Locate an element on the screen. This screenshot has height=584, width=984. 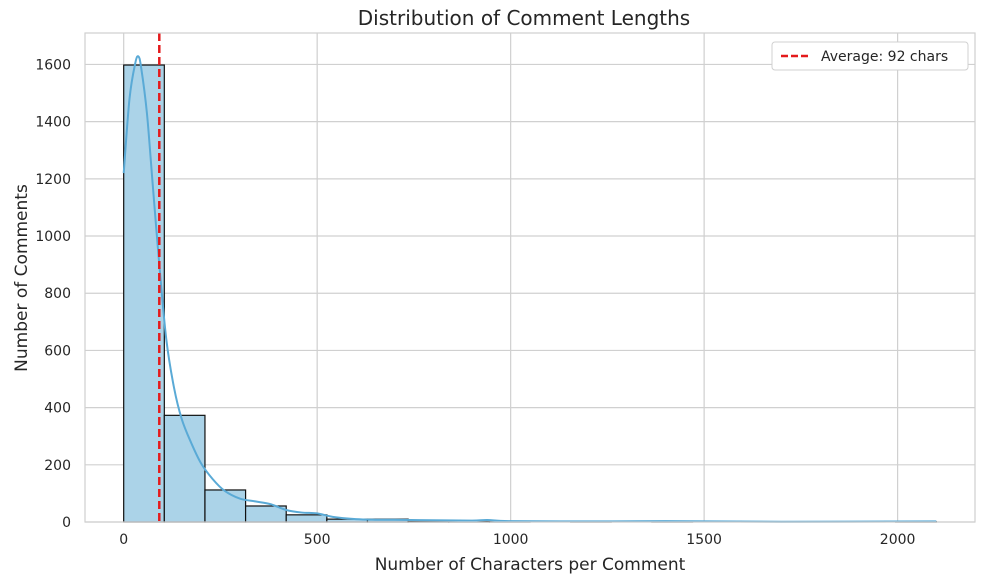
y-tick-label: 1200 is located at coordinates (53, 180).